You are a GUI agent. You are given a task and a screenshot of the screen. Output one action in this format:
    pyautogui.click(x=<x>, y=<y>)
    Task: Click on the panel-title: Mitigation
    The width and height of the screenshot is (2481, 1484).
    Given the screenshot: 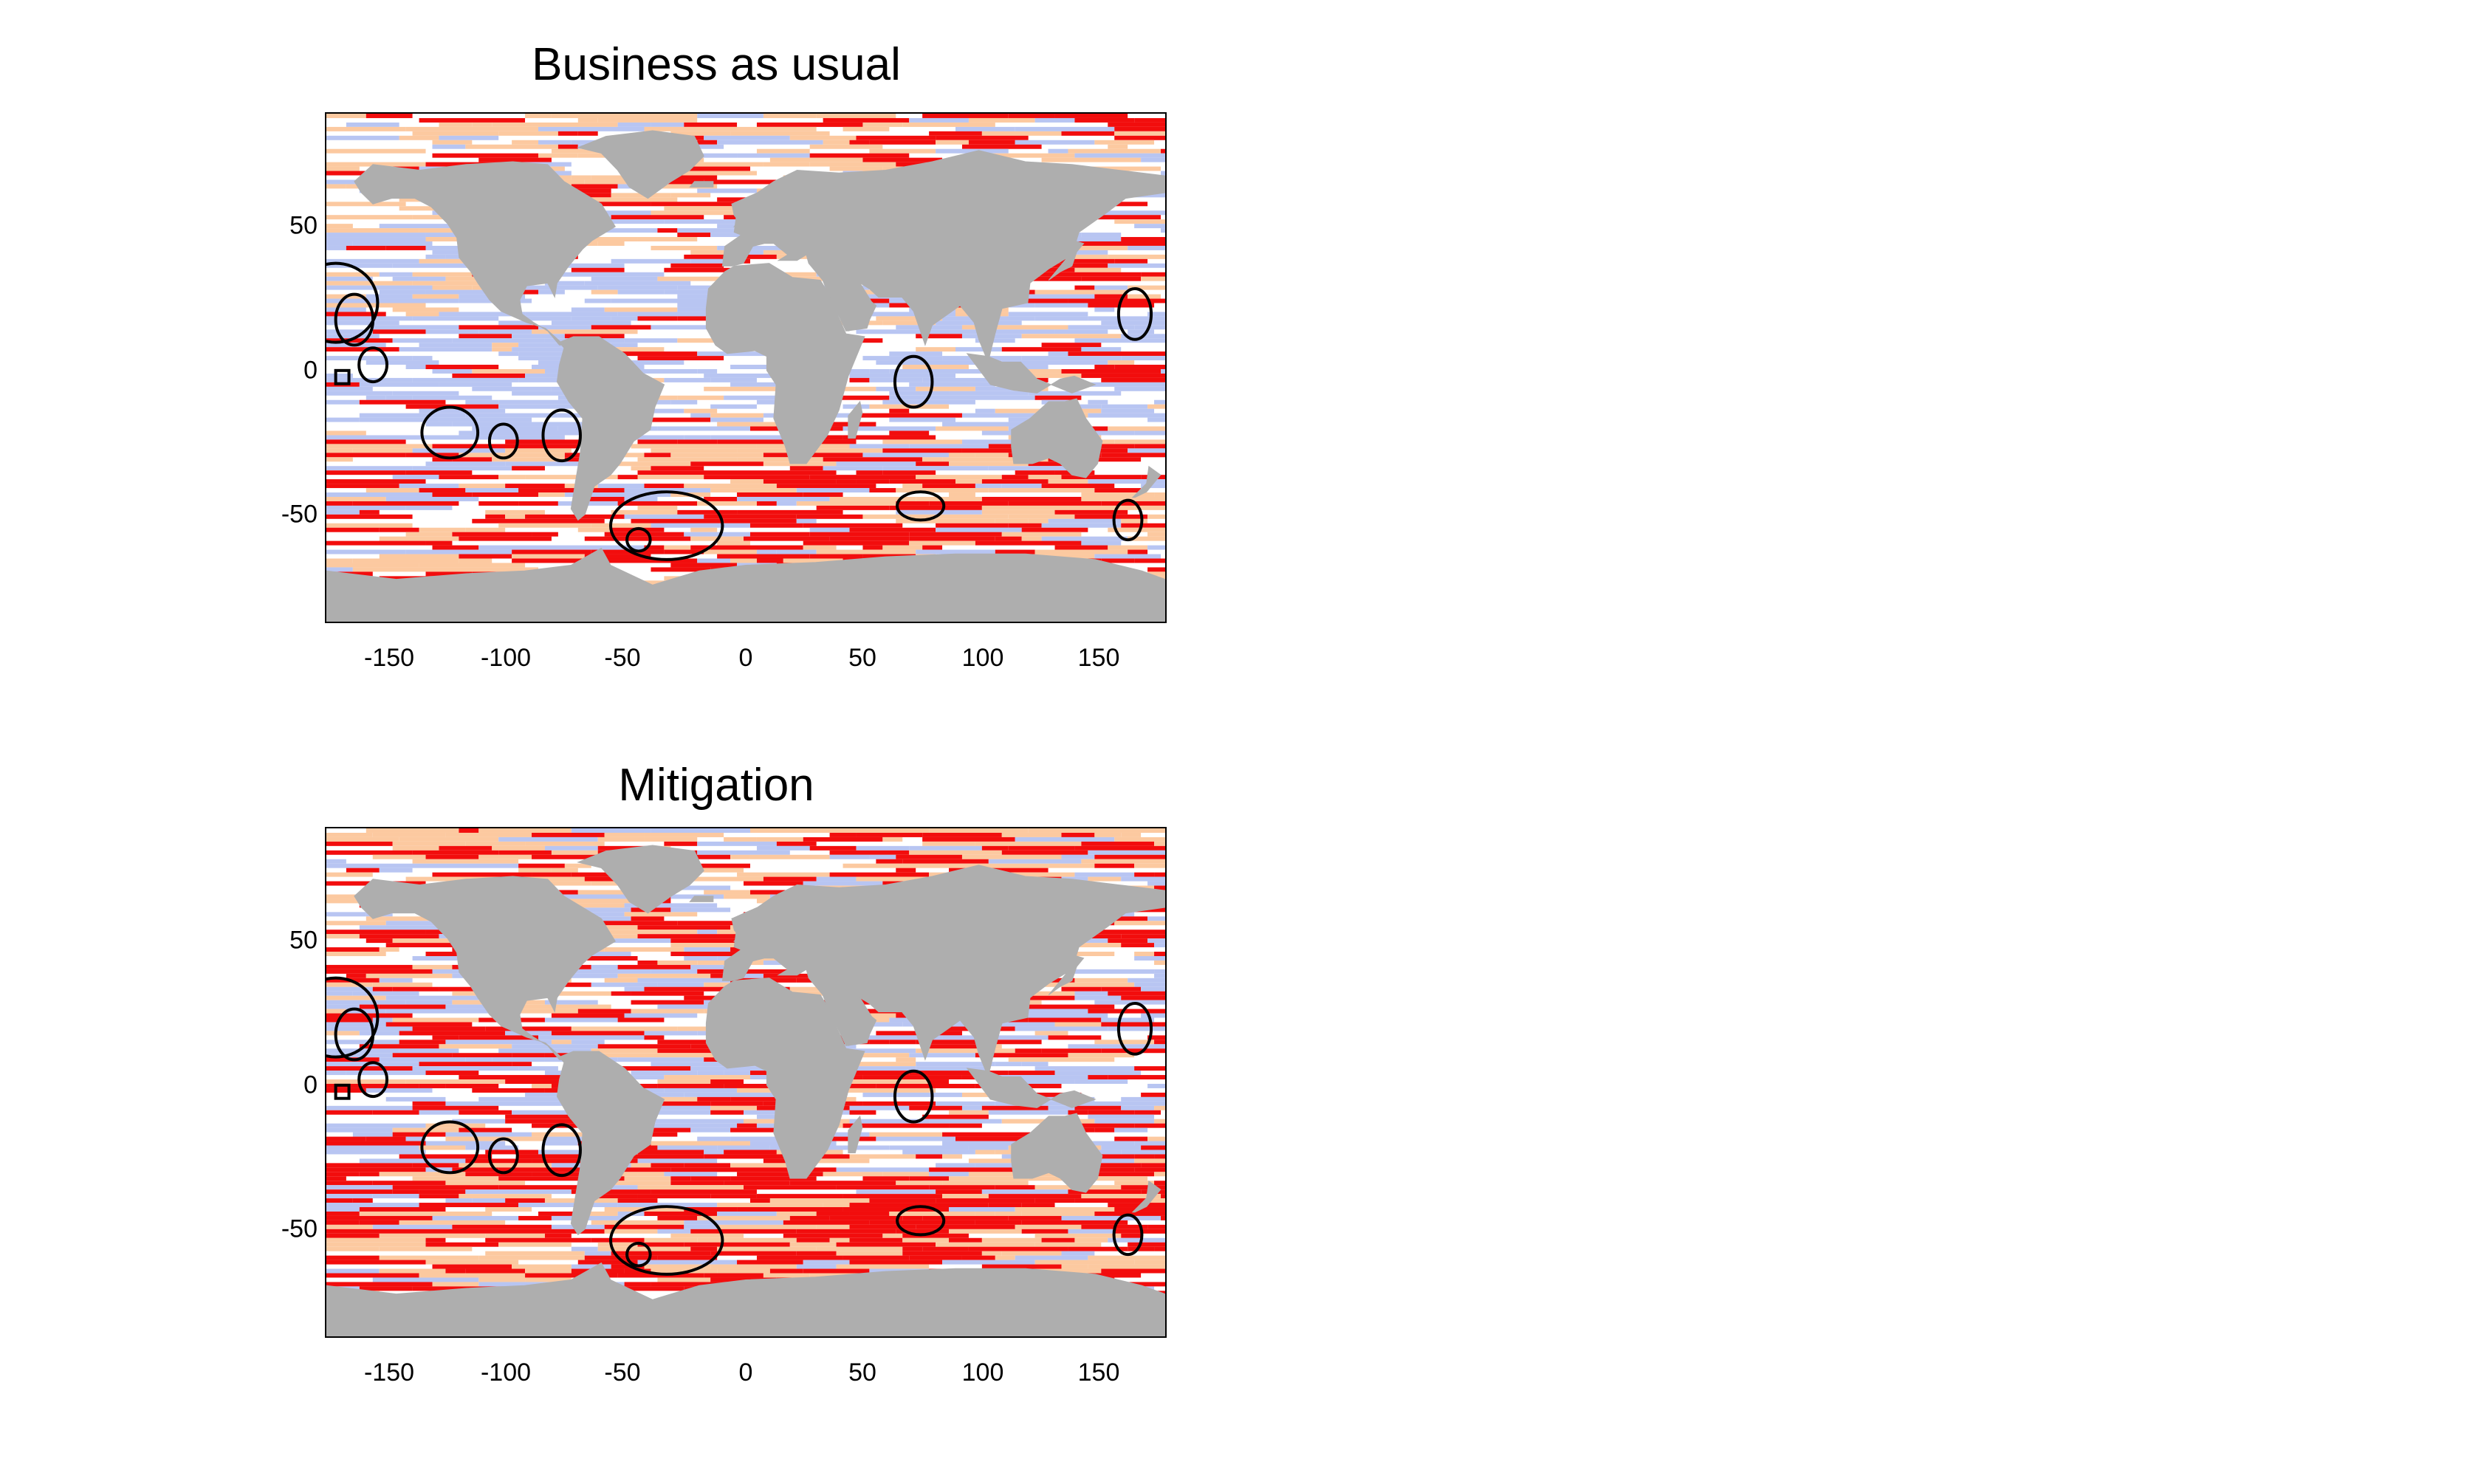 What is the action you would take?
    pyautogui.click(x=716, y=785)
    